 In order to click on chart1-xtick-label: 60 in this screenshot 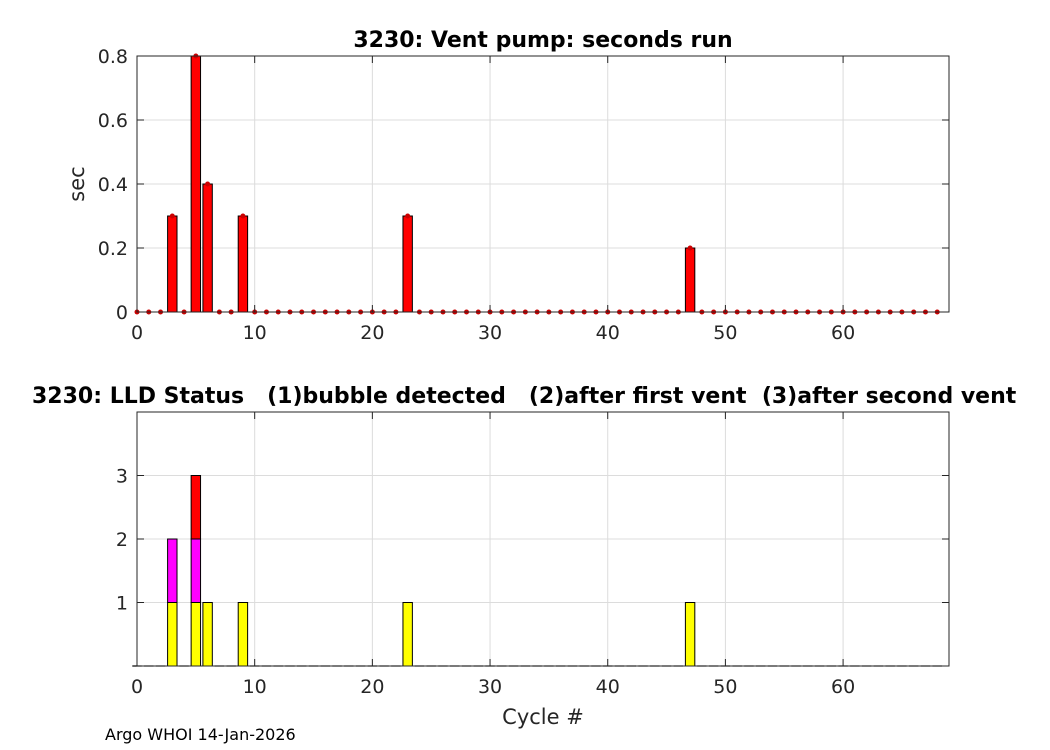, I will do `click(843, 333)`.